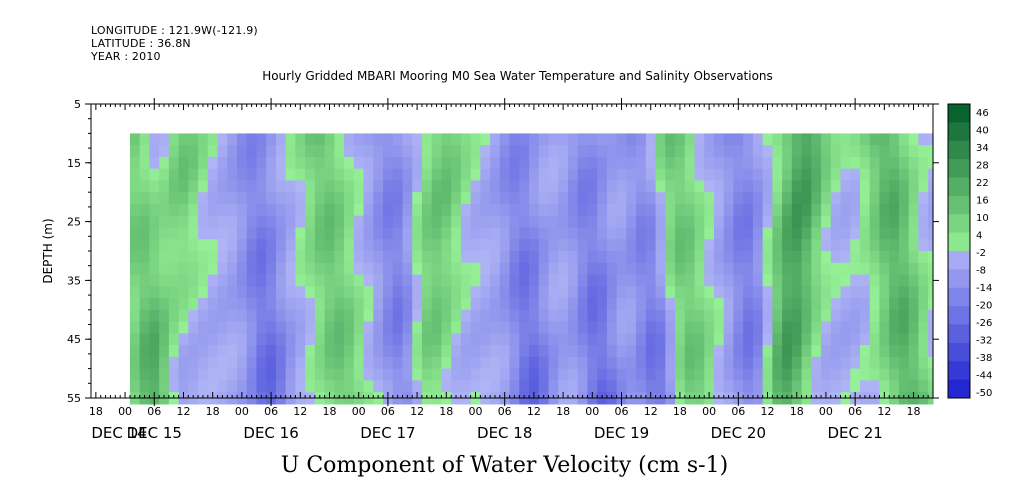 The height and width of the screenshot is (504, 1009). Describe the element at coordinates (959, 251) in the screenshot. I see `colorbar-frame` at that location.